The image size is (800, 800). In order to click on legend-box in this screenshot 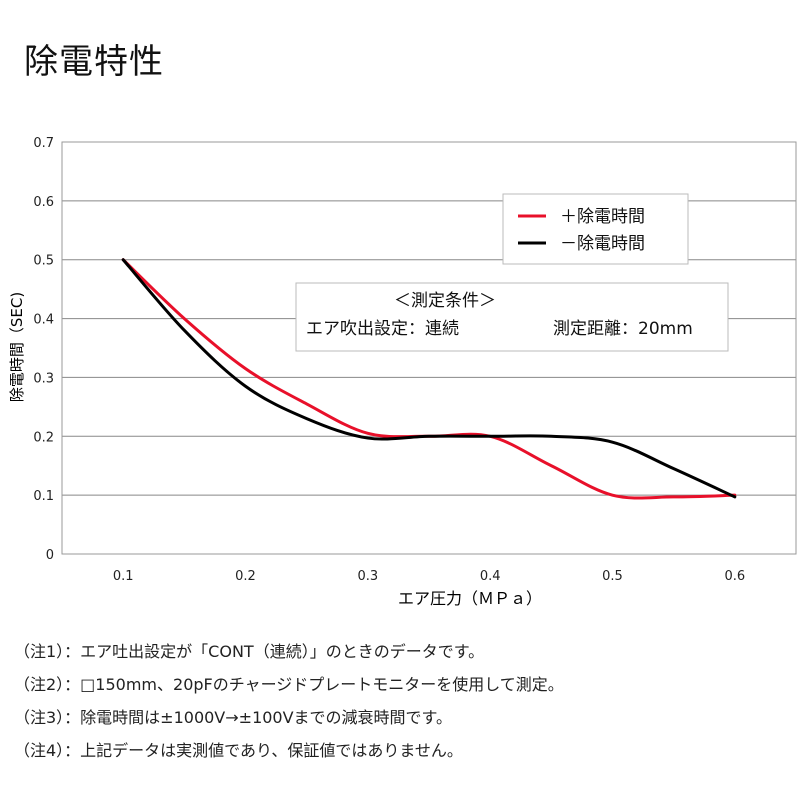, I will do `click(595, 229)`.